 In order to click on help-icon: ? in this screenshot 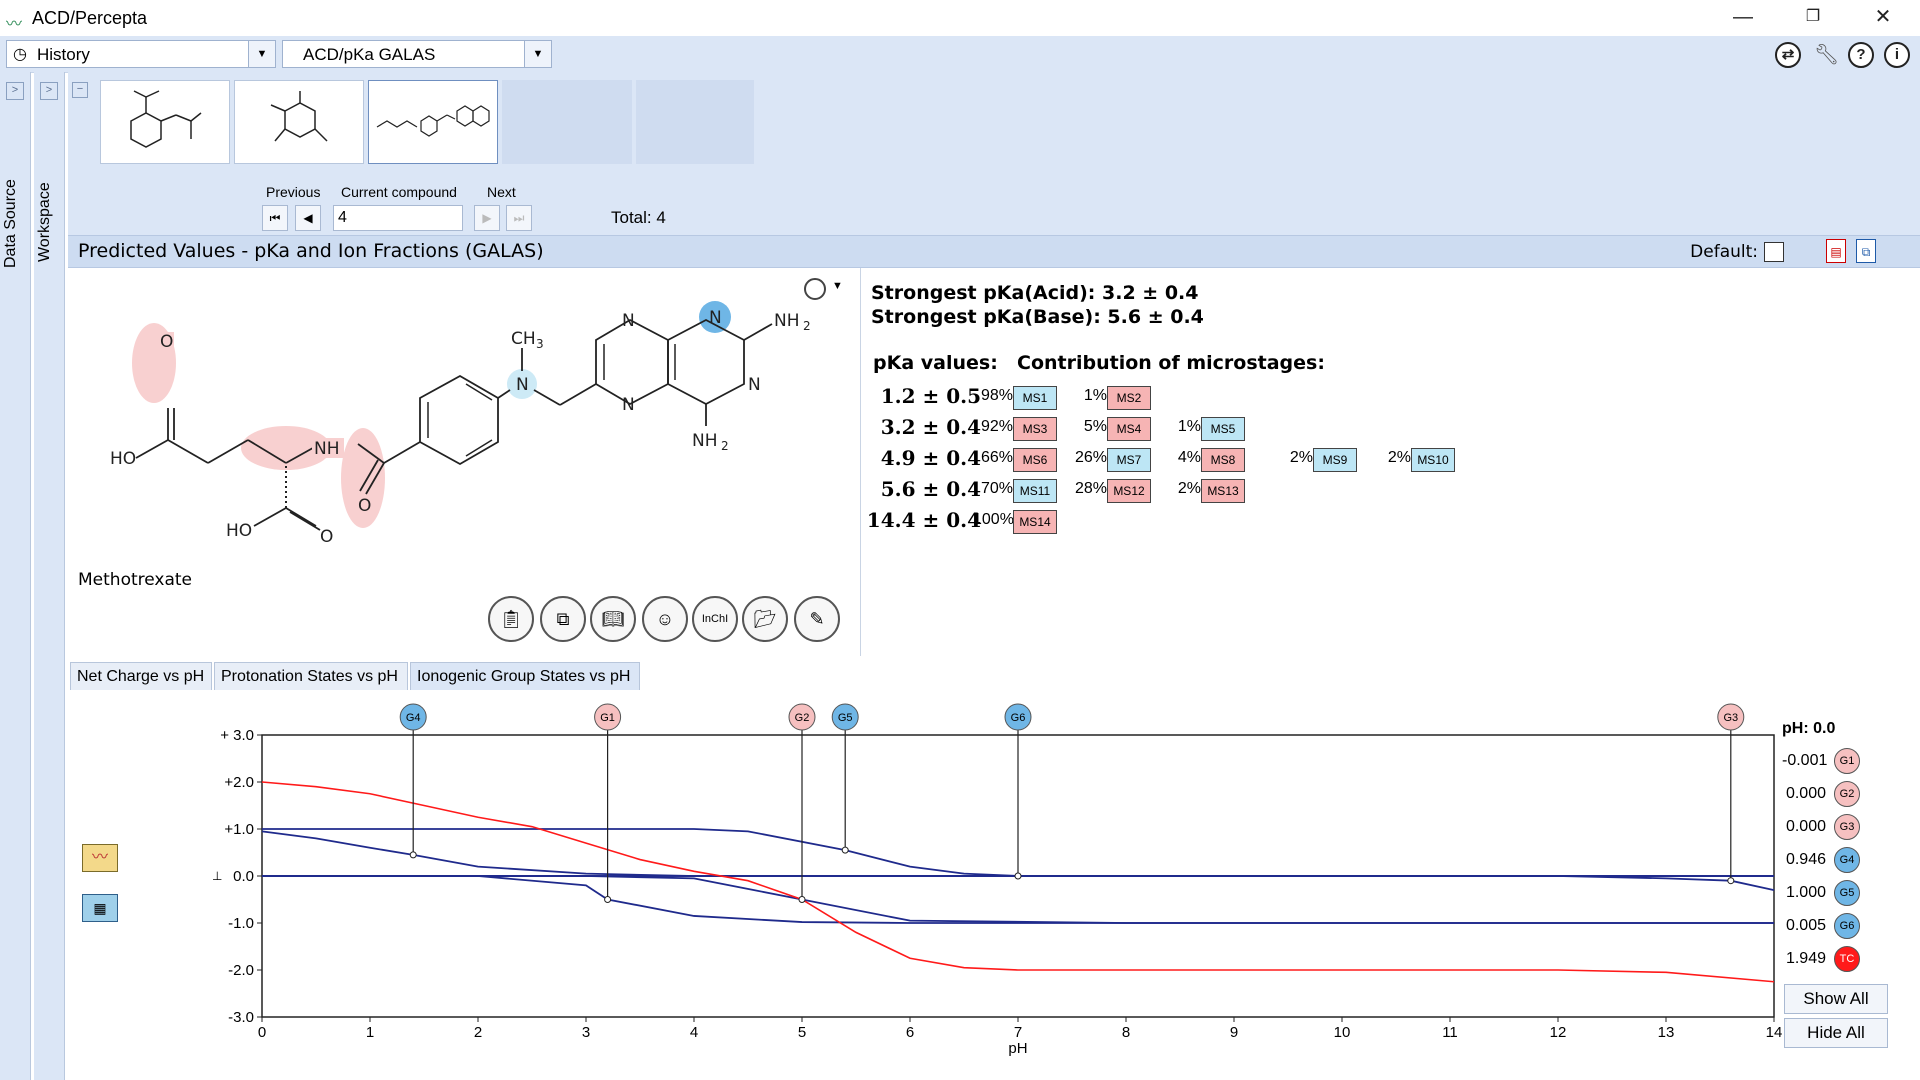, I will do `click(1861, 55)`.